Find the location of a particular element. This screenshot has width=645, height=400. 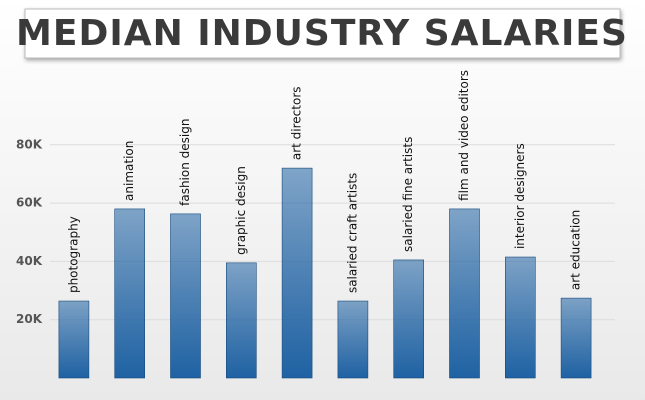

title-box is located at coordinates (322, 33).